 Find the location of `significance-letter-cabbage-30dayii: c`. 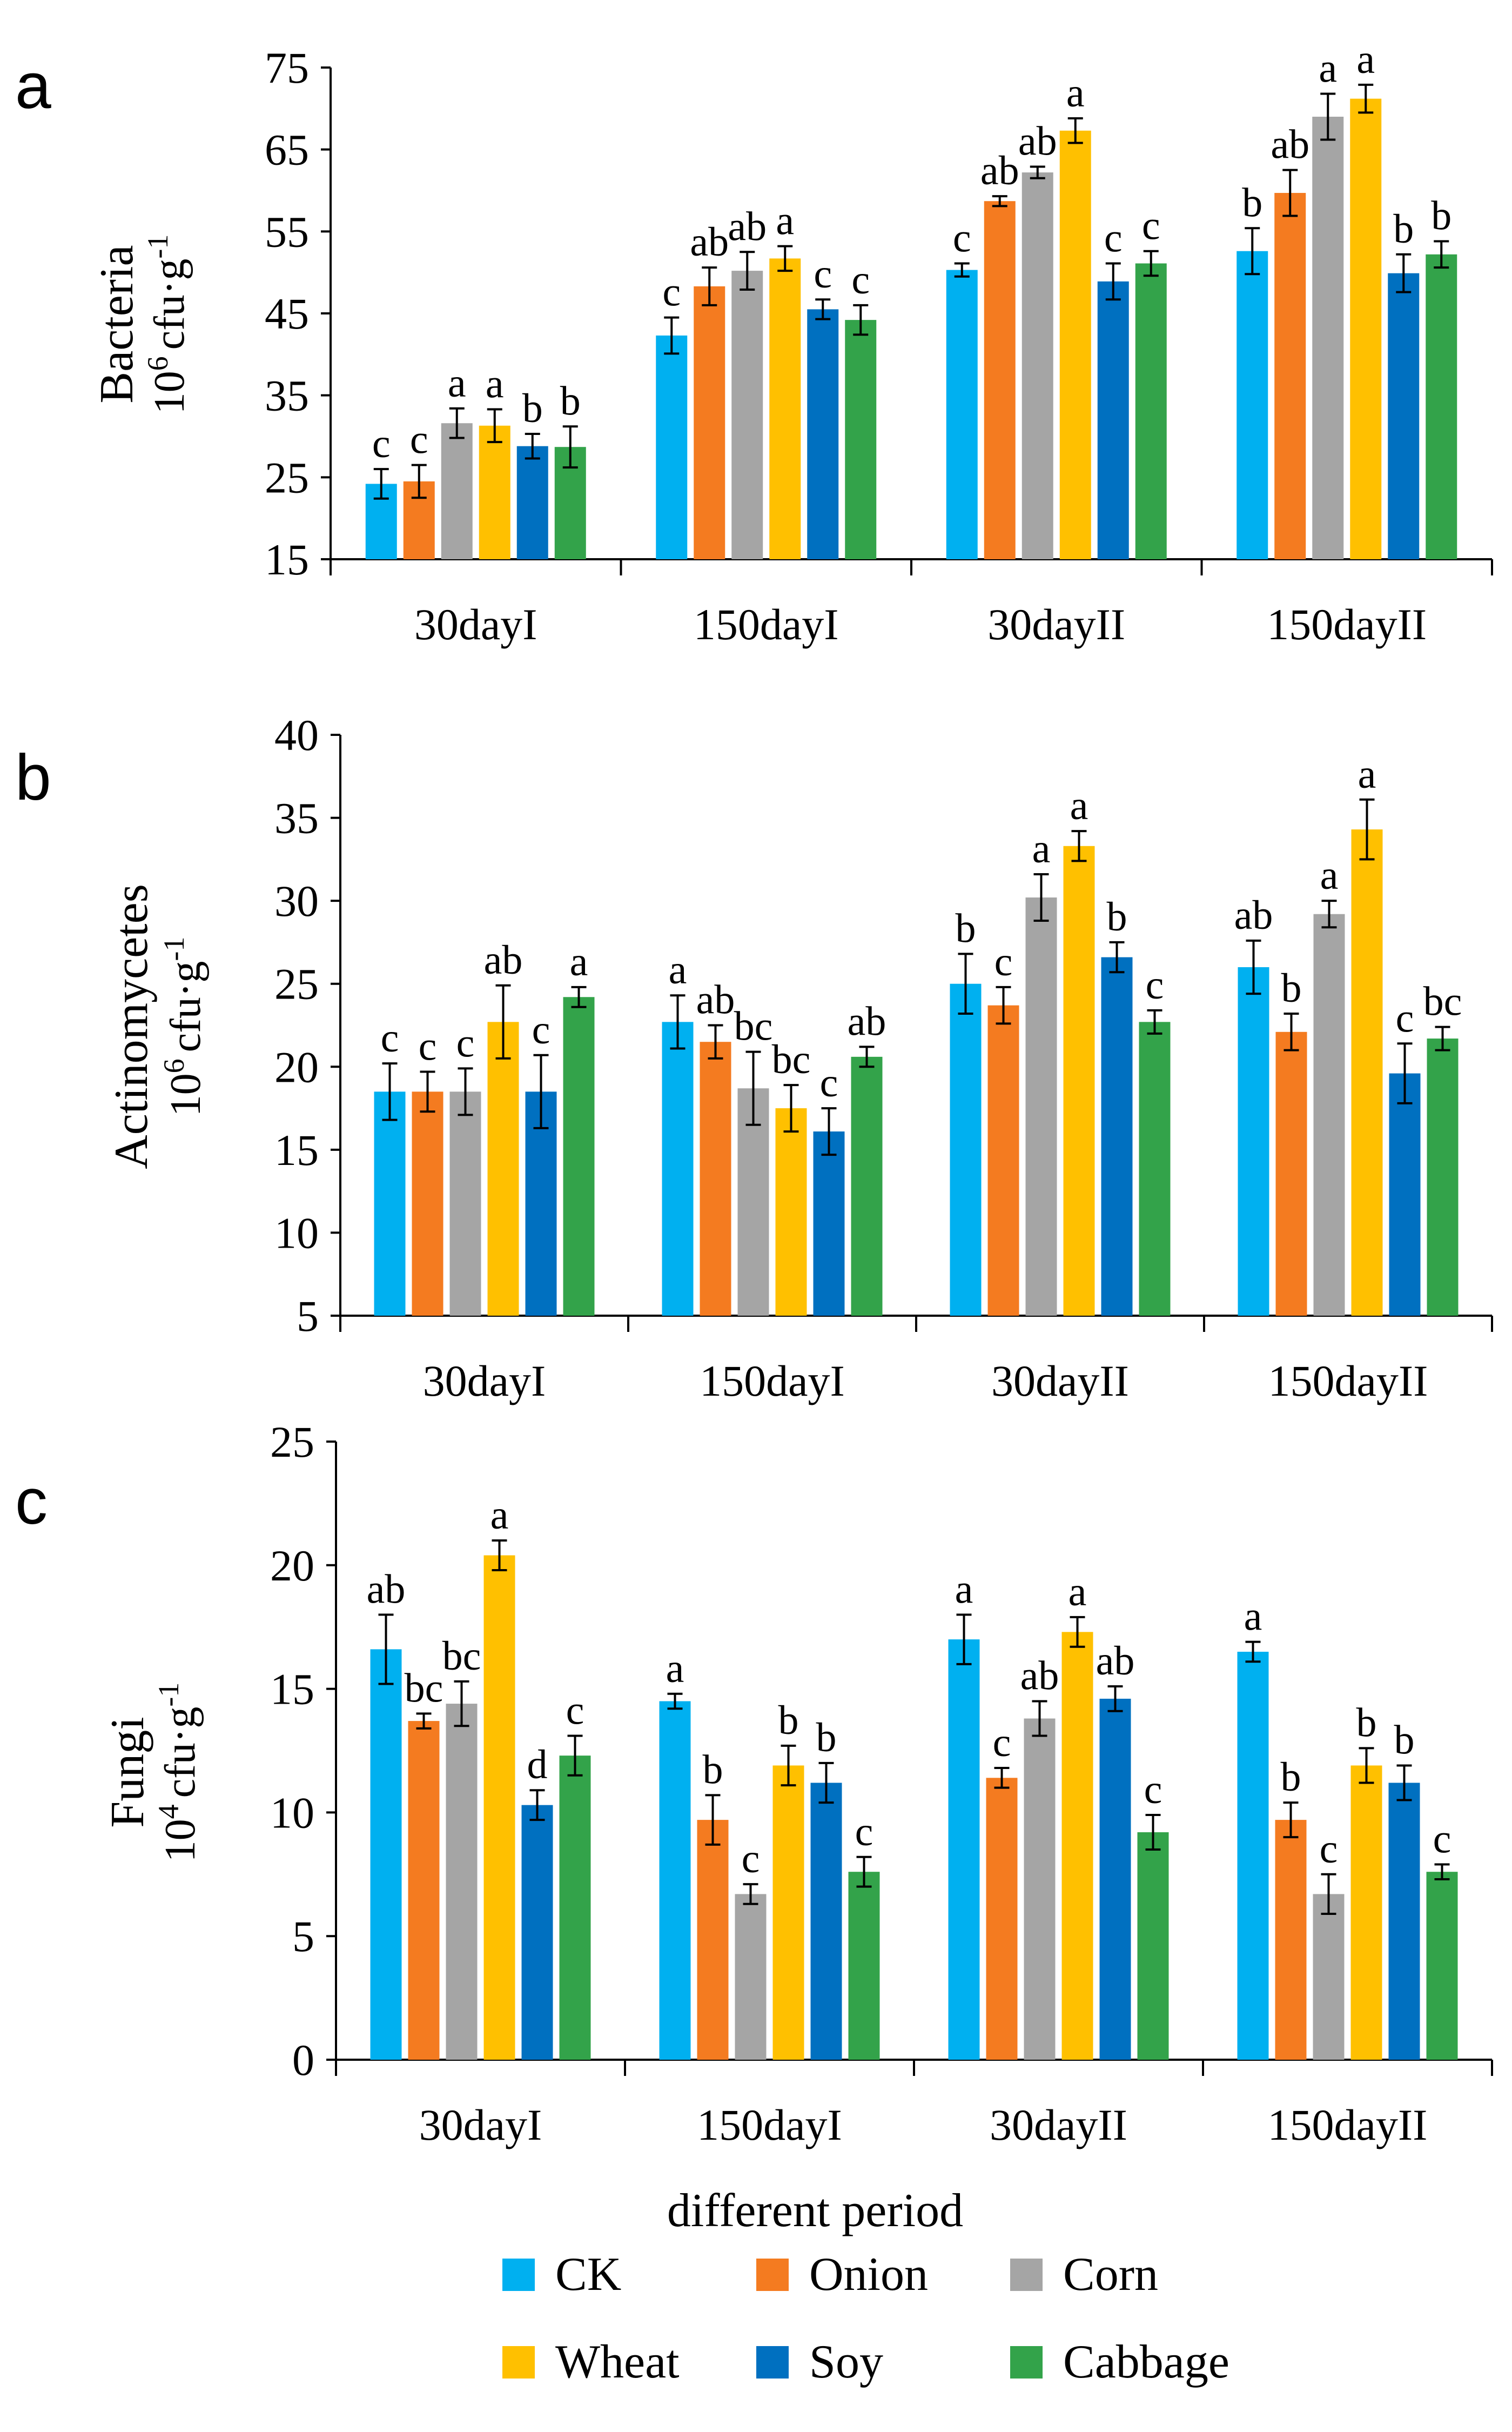

significance-letter-cabbage-30dayii: c is located at coordinates (1151, 226).